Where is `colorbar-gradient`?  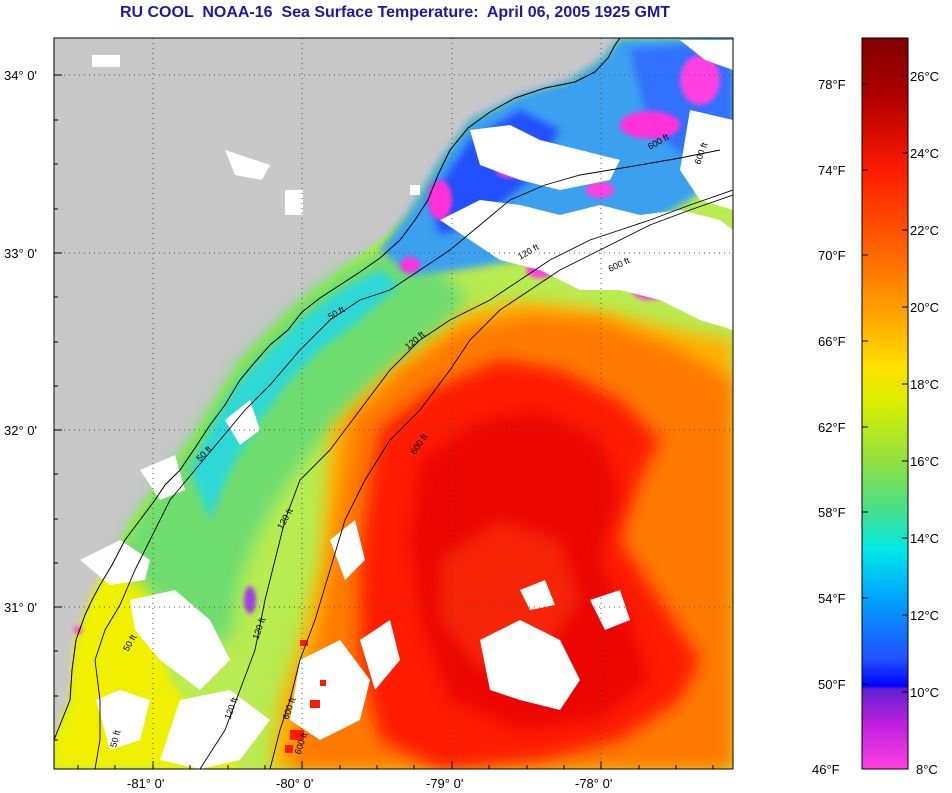
colorbar-gradient is located at coordinates (885, 403).